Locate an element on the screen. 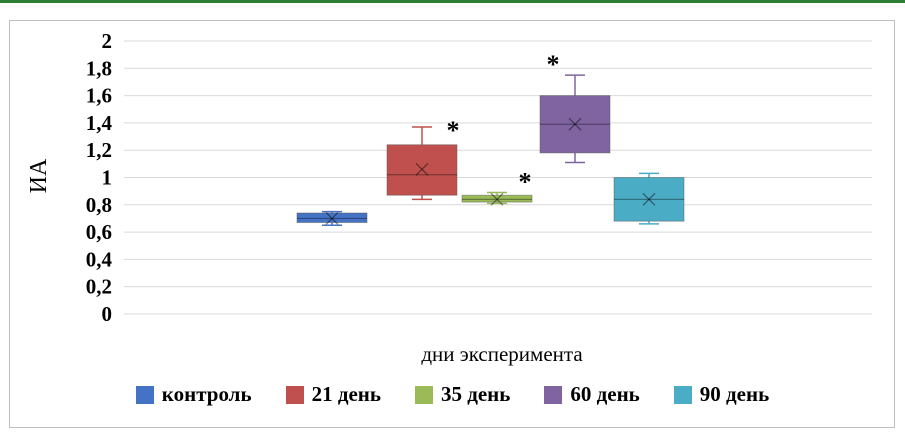 Image resolution: width=905 pixels, height=435 pixels. legend-label: 90 день is located at coordinates (734, 394).